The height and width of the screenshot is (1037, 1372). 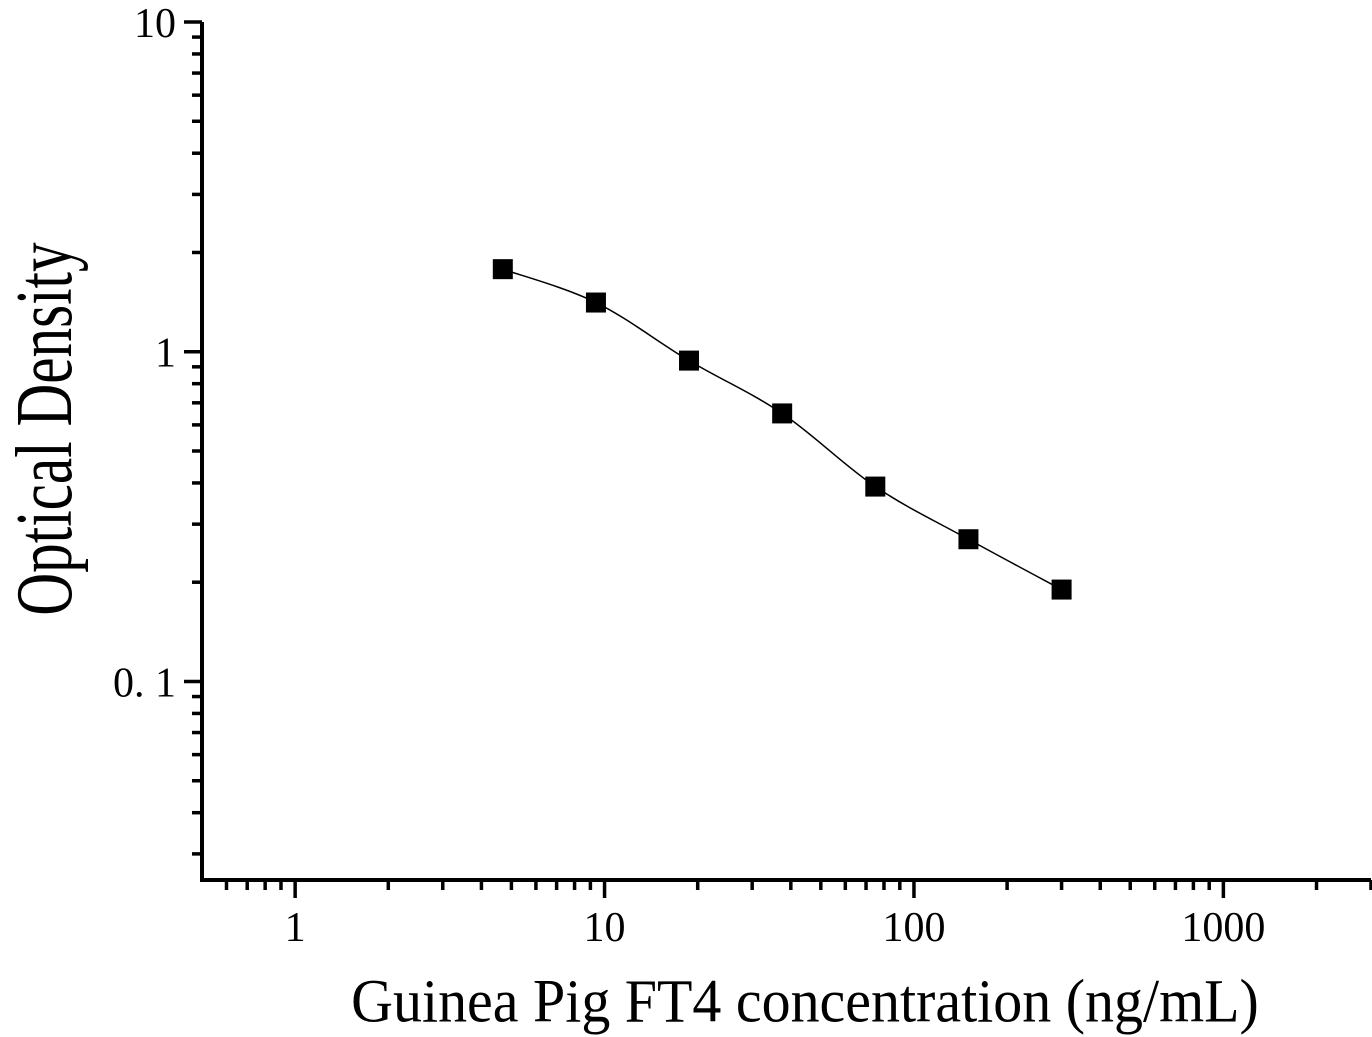 What do you see at coordinates (1223, 928) in the screenshot?
I see `x-tick-label: 1000` at bounding box center [1223, 928].